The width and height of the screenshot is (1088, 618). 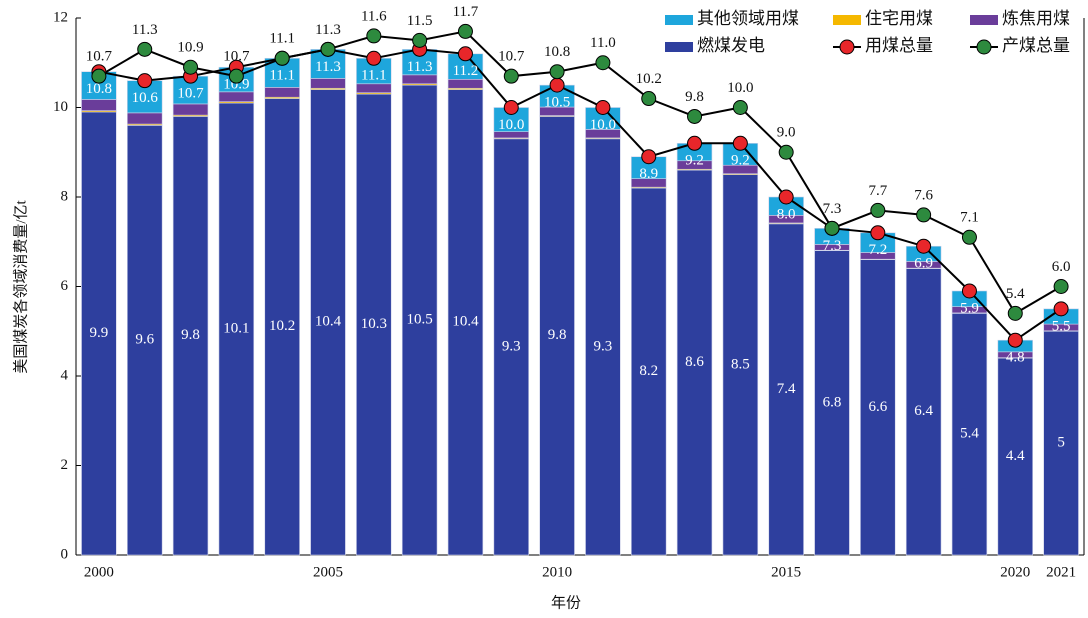 I want to click on point-label: 10.6, so click(x=145, y=98).